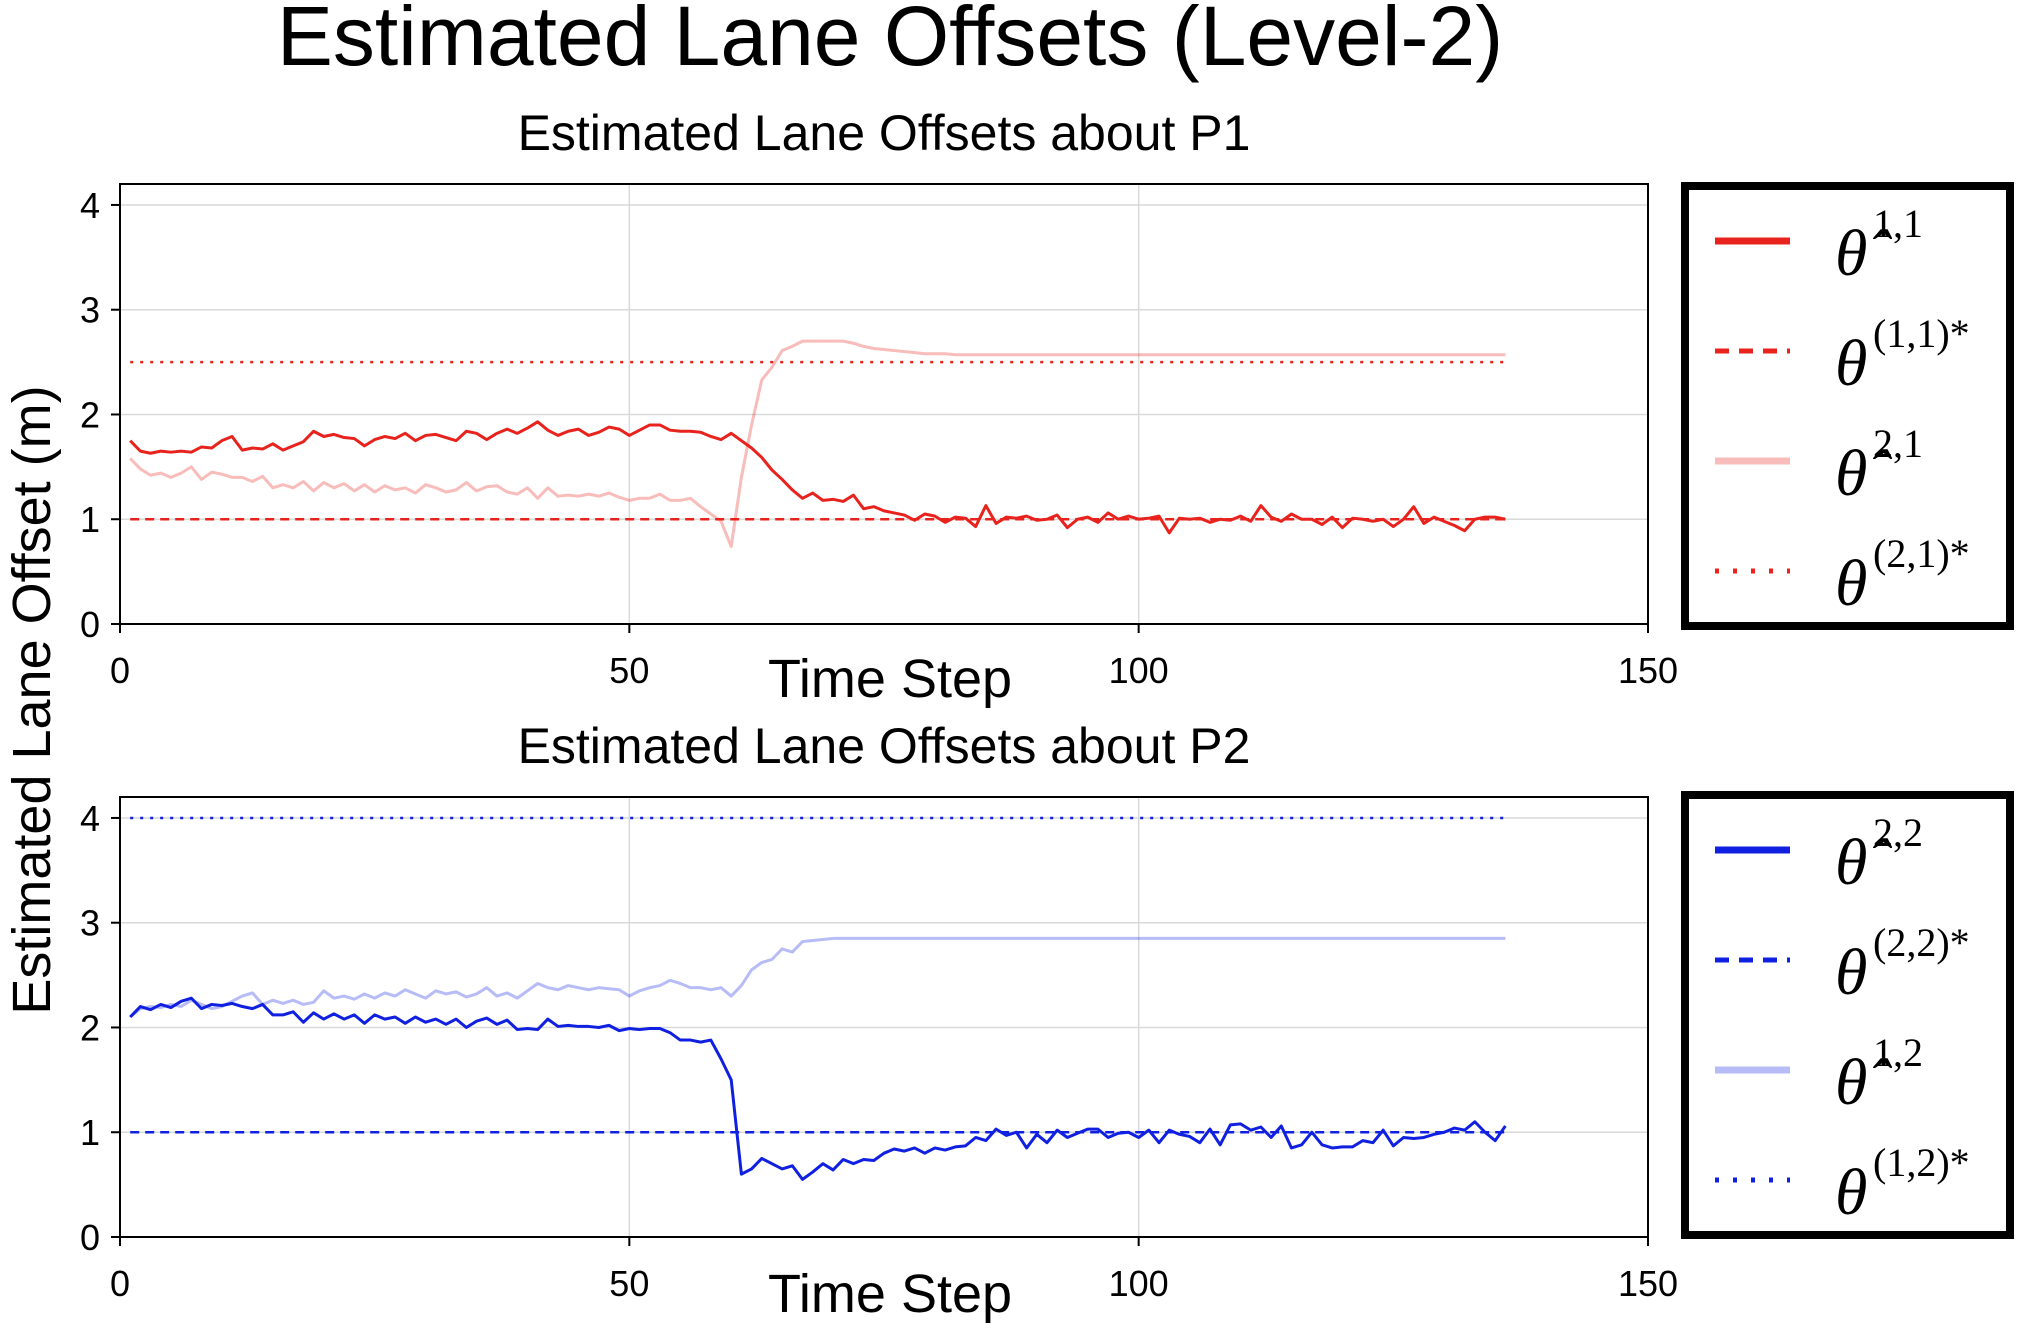 The width and height of the screenshot is (2020, 1330). Describe the element at coordinates (817, 477) in the screenshot. I see `series-line-1-1-solid` at that location.